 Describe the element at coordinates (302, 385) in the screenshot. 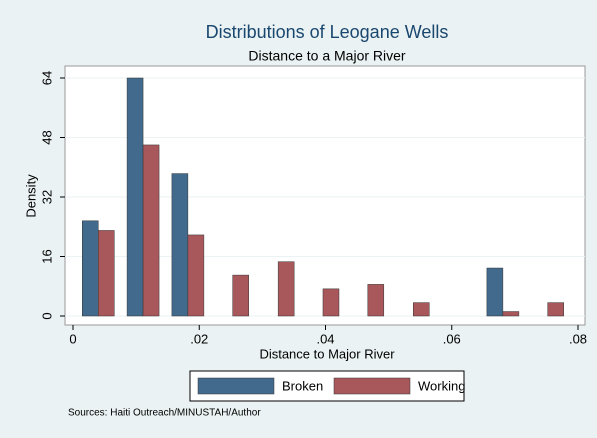

I see `legend-label: Broken` at that location.